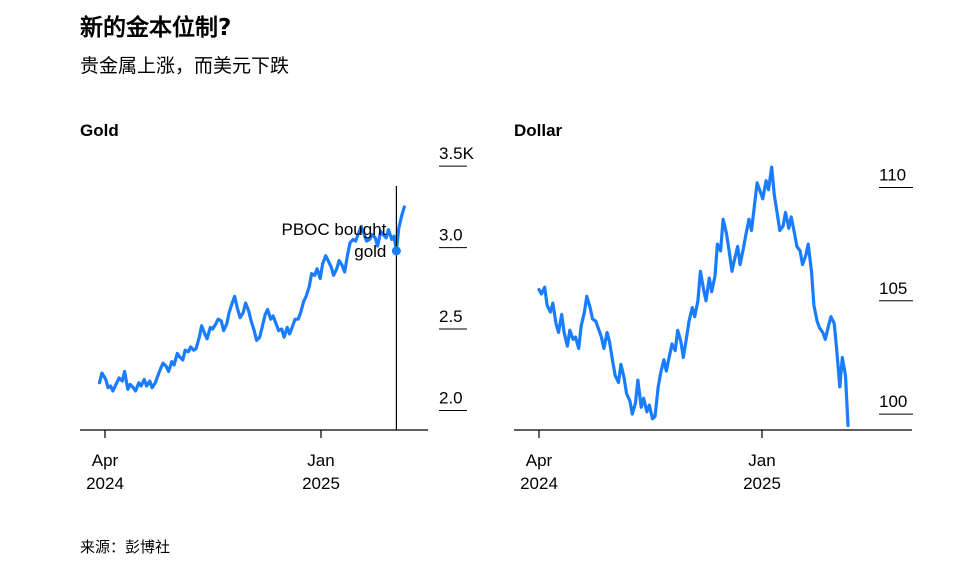 This screenshot has width=955, height=571. Describe the element at coordinates (125, 547) in the screenshot. I see `source-note: 来源：彭博社` at that location.